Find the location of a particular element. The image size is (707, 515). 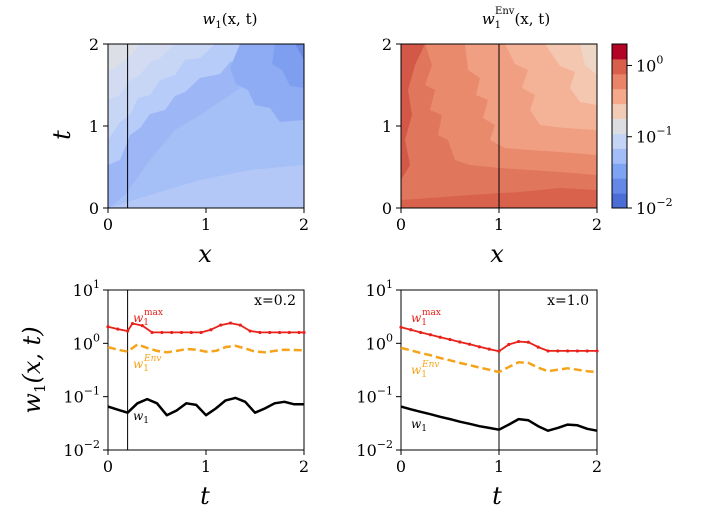

title-w1-sub: 1 is located at coordinates (218, 25).